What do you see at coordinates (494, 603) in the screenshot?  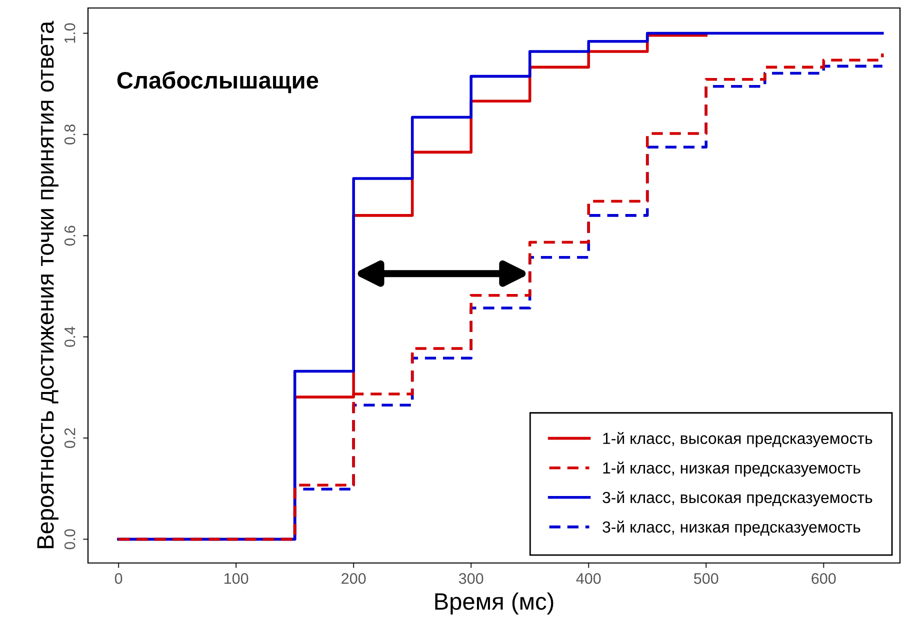 I see `x-axis-title: Время (мс)` at bounding box center [494, 603].